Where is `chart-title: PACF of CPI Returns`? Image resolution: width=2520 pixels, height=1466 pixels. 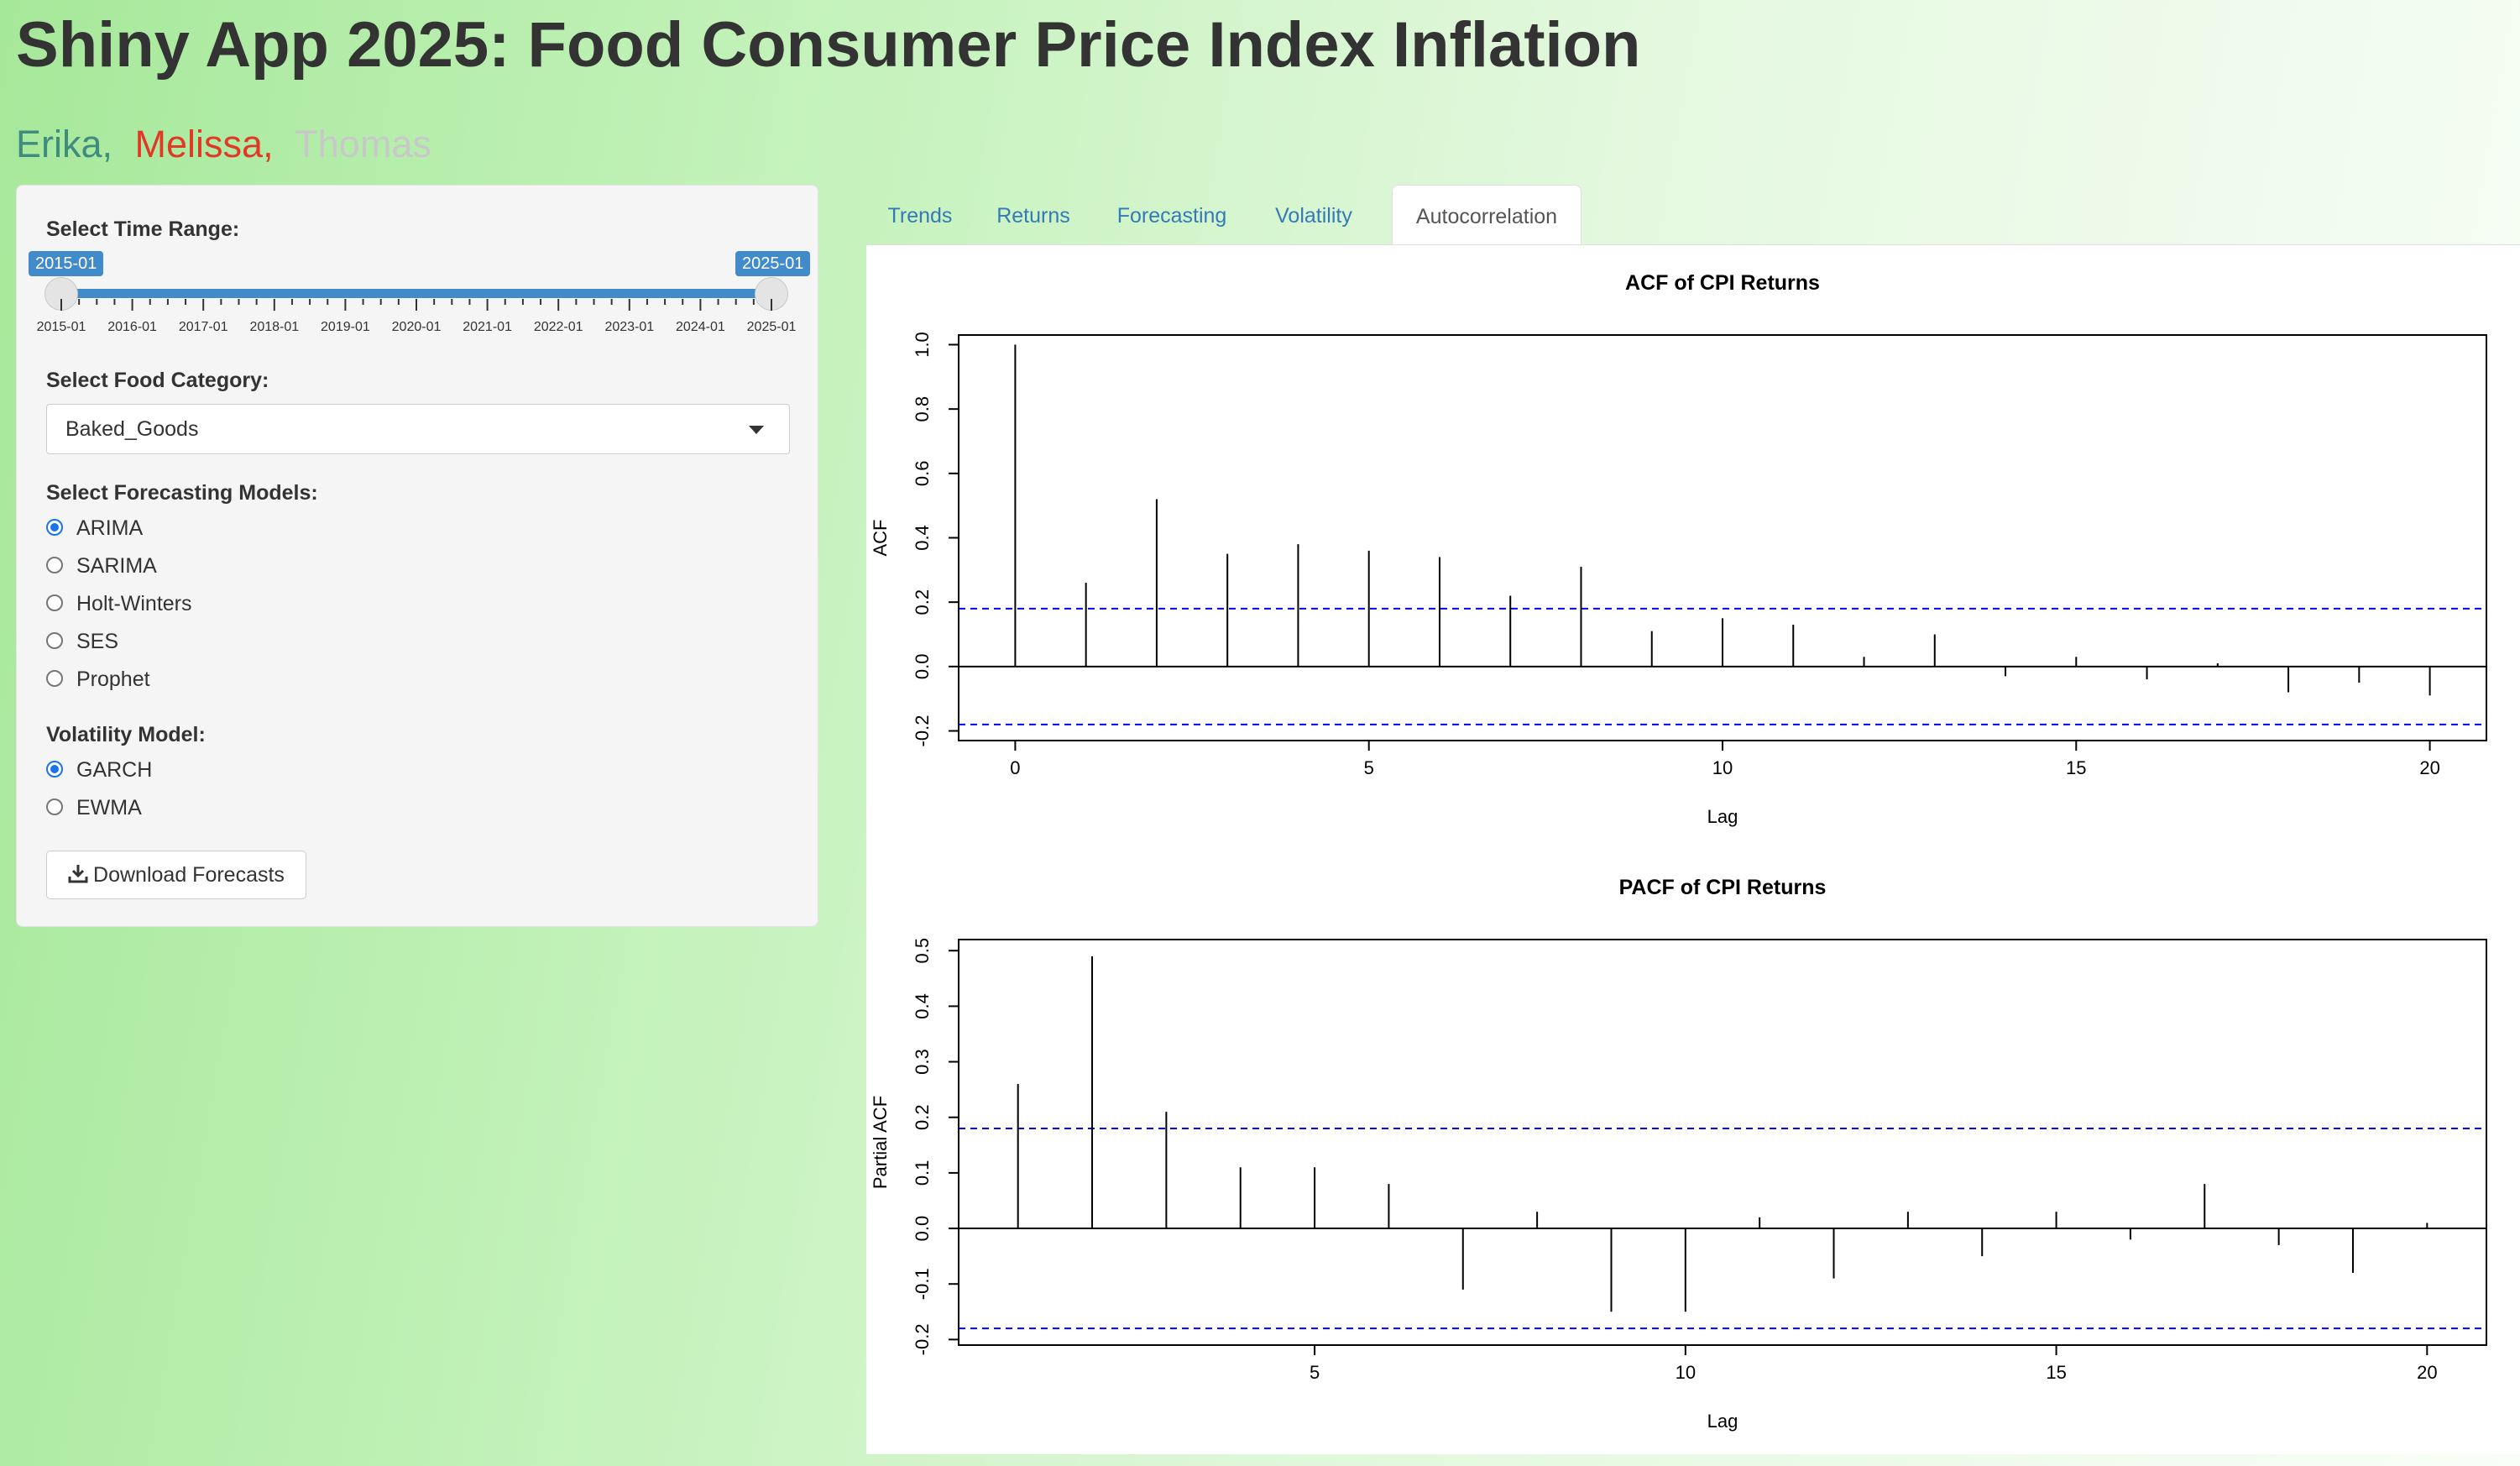 chart-title: PACF of CPI Returns is located at coordinates (1723, 887).